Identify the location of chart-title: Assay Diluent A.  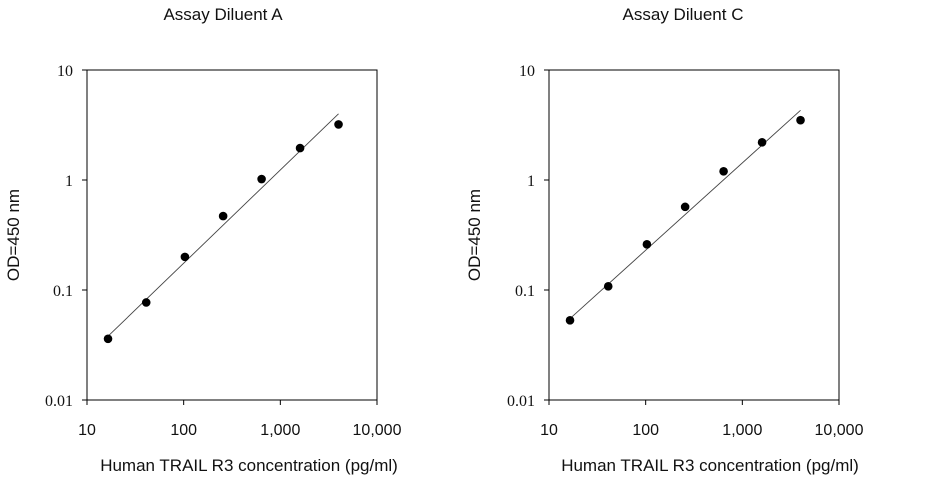
(223, 14).